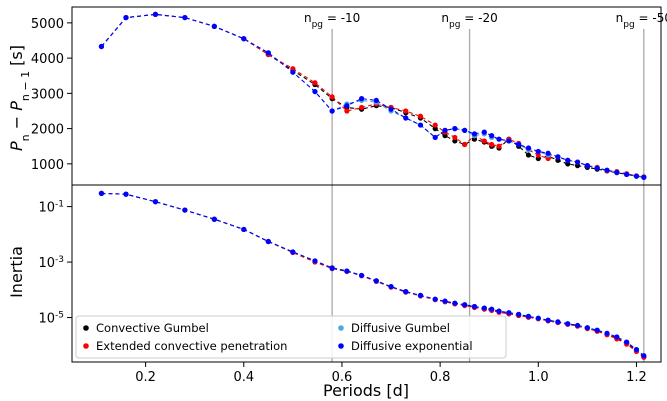 The height and width of the screenshot is (401, 667). I want to click on bottom-xticks: 0.2 0.4 0.6 0.8 1.0 1.2, so click(391, 373).